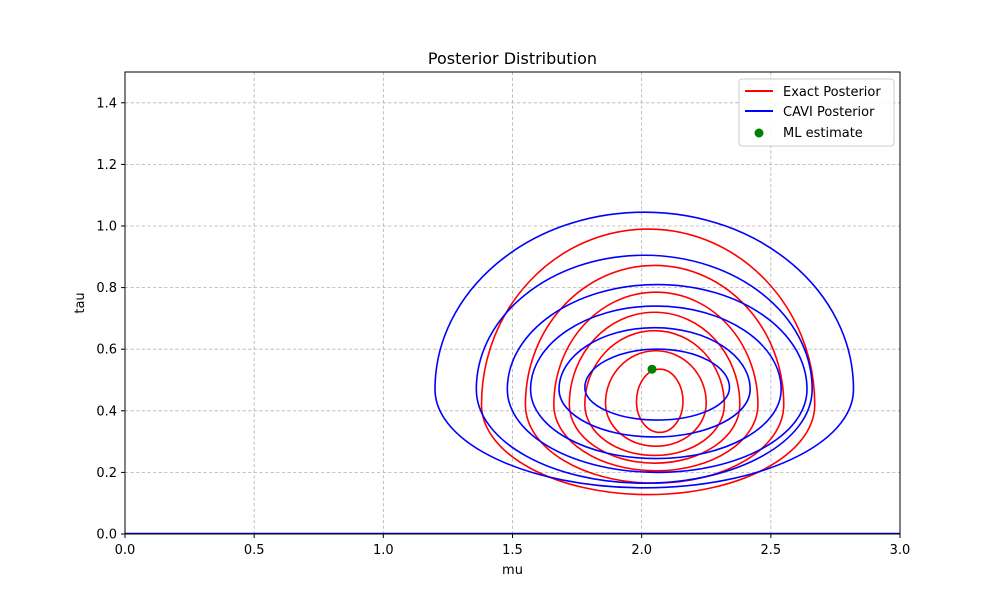 The image size is (1000, 600). I want to click on y-axis-ticks: 0.0 0.2 0.4 0.6 0.8 1.0 1.2 1.4, so click(110, 319).